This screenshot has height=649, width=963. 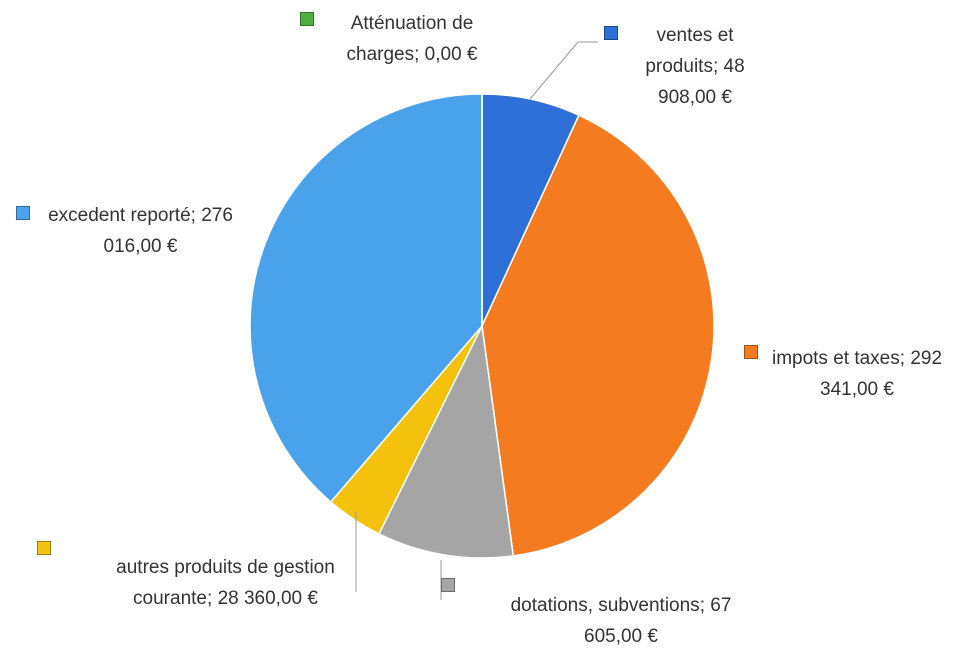 What do you see at coordinates (881, 374) in the screenshot?
I see `label-value: 292 341,00 €` at bounding box center [881, 374].